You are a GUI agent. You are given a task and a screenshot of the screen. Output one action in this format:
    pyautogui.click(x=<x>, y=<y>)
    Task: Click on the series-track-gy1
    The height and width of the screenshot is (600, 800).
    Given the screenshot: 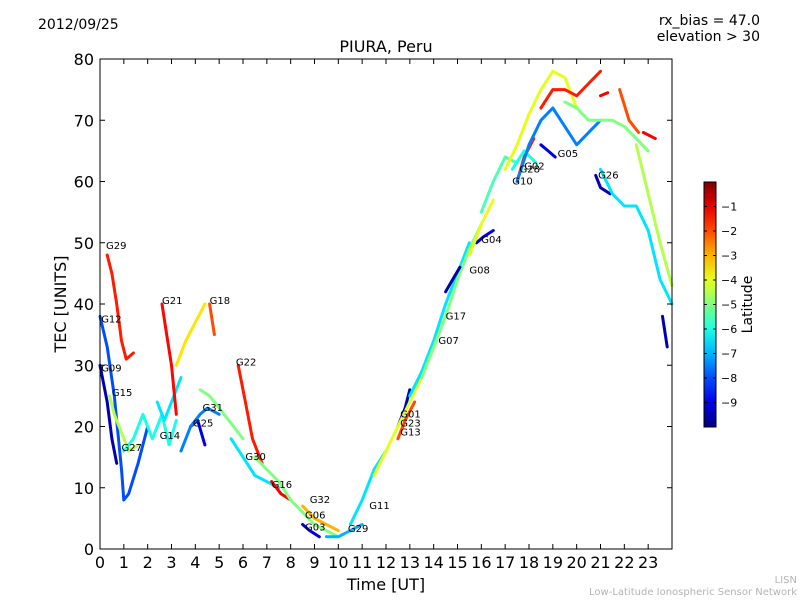 What is the action you would take?
    pyautogui.click(x=541, y=120)
    